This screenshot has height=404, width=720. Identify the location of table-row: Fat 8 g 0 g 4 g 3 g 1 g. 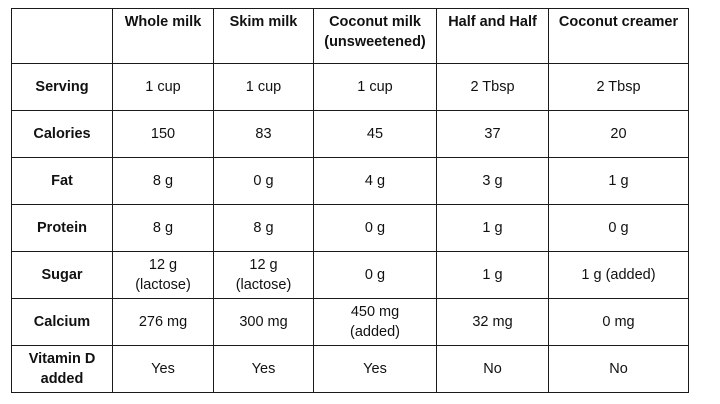
(350, 181).